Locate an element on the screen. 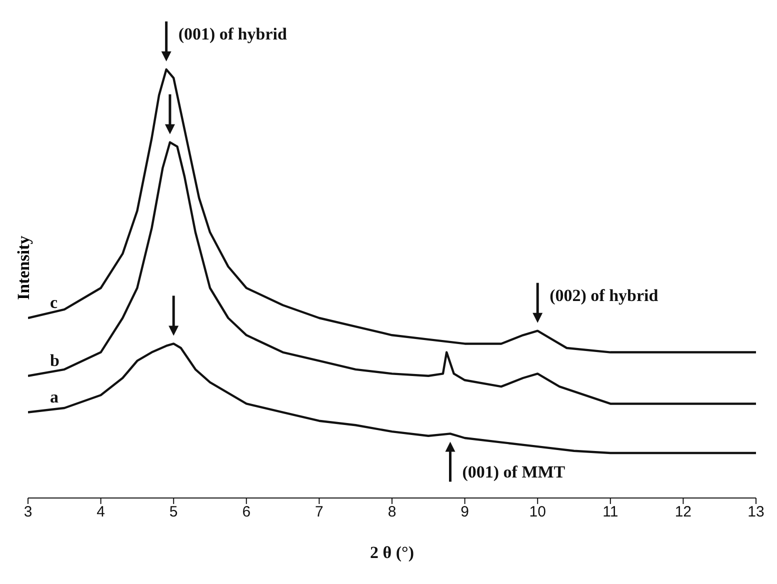  x-tick-label: 10 is located at coordinates (537, 512).